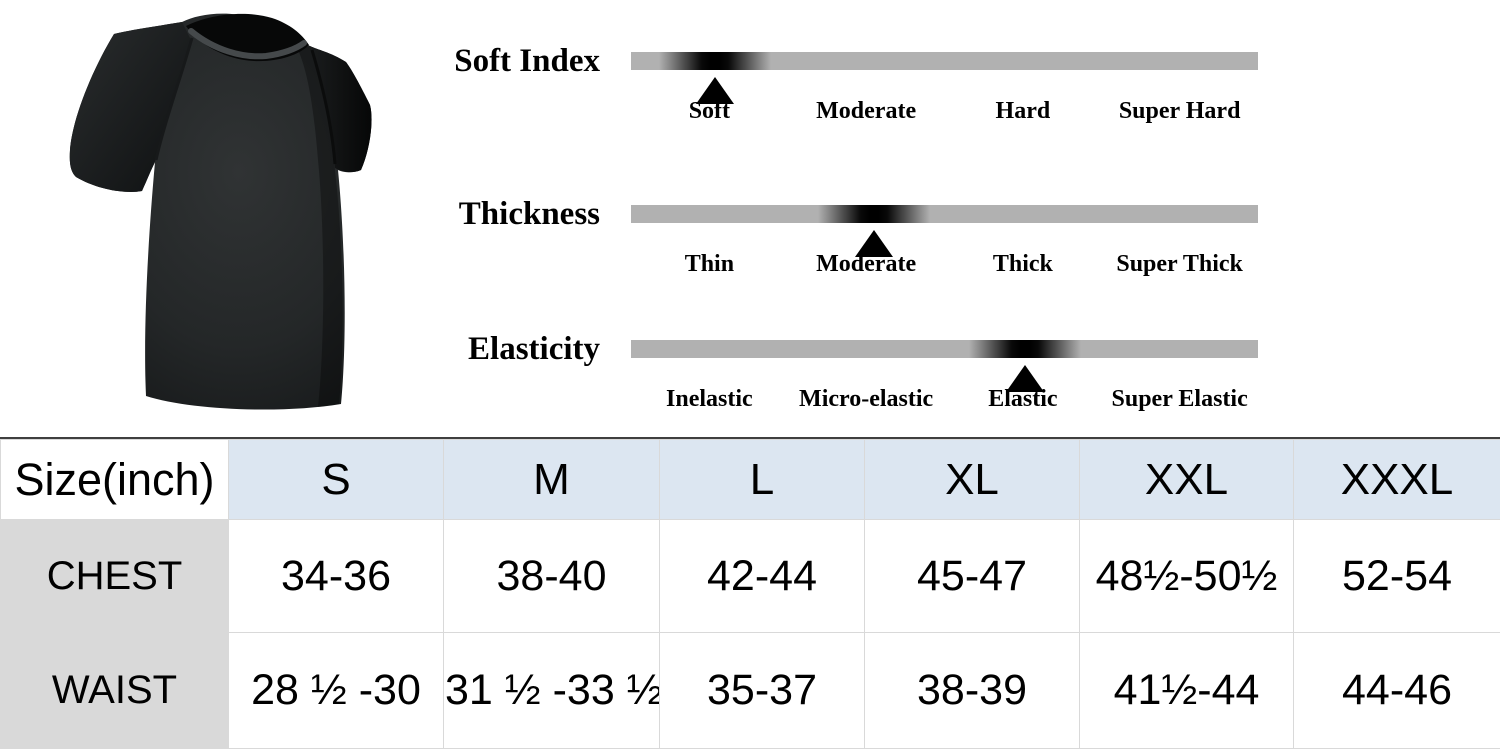  What do you see at coordinates (972, 576) in the screenshot?
I see `chest-xl: 45-47` at bounding box center [972, 576].